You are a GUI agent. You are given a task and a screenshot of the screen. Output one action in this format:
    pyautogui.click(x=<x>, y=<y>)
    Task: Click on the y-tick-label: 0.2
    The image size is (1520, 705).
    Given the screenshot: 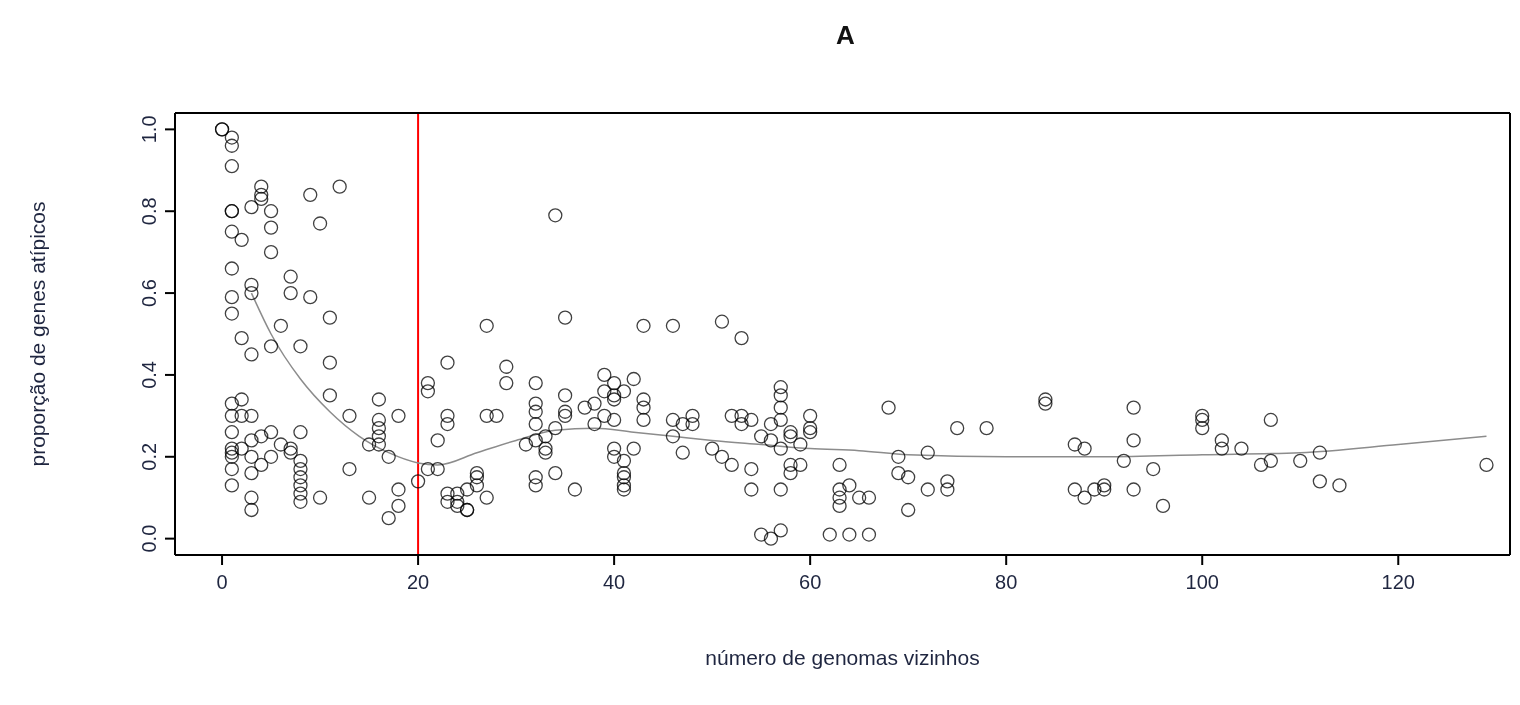 What is the action you would take?
    pyautogui.click(x=149, y=456)
    